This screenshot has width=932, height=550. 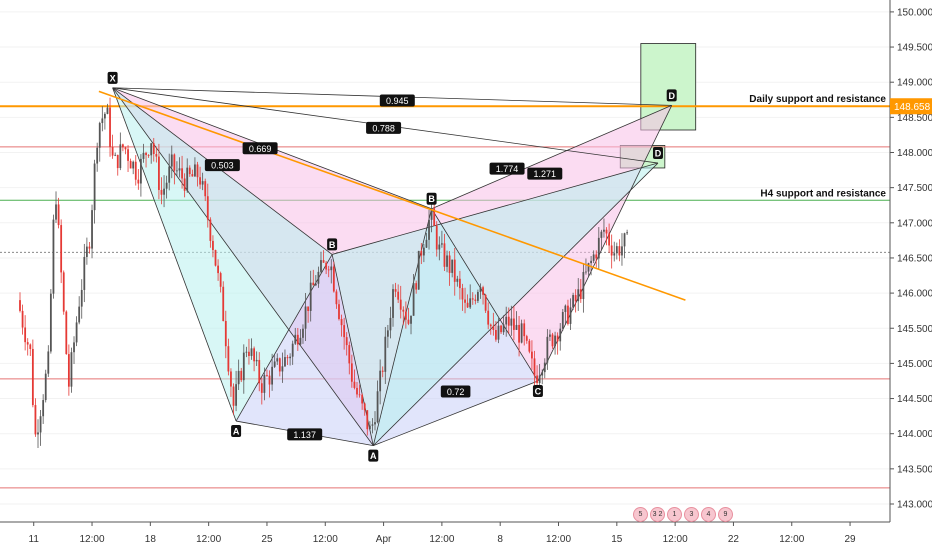 What do you see at coordinates (674, 514) in the screenshot?
I see `event-icon: 1` at bounding box center [674, 514].